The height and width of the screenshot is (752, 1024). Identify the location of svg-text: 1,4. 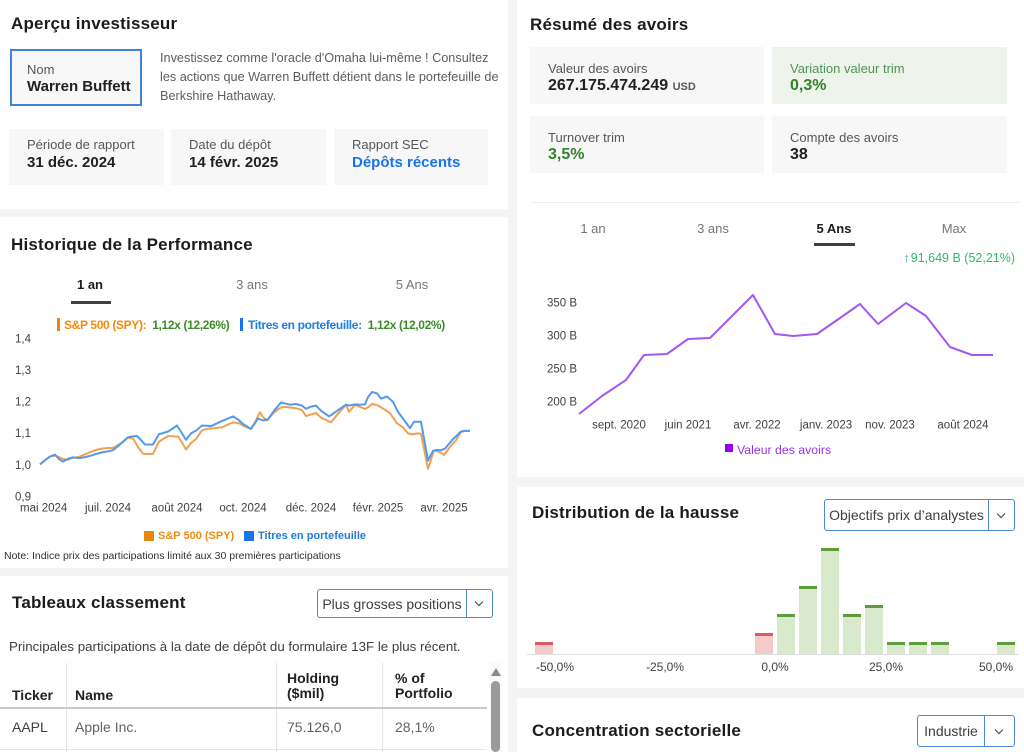
(23, 340).